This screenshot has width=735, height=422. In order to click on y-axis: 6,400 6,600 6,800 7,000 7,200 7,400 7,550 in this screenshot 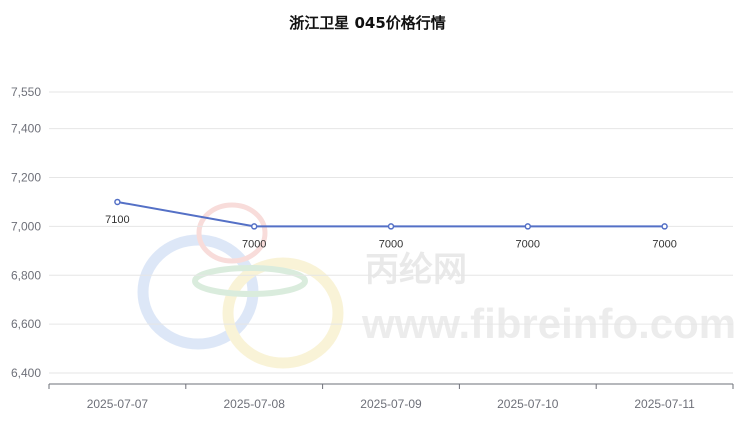, I will do `click(26, 232)`.